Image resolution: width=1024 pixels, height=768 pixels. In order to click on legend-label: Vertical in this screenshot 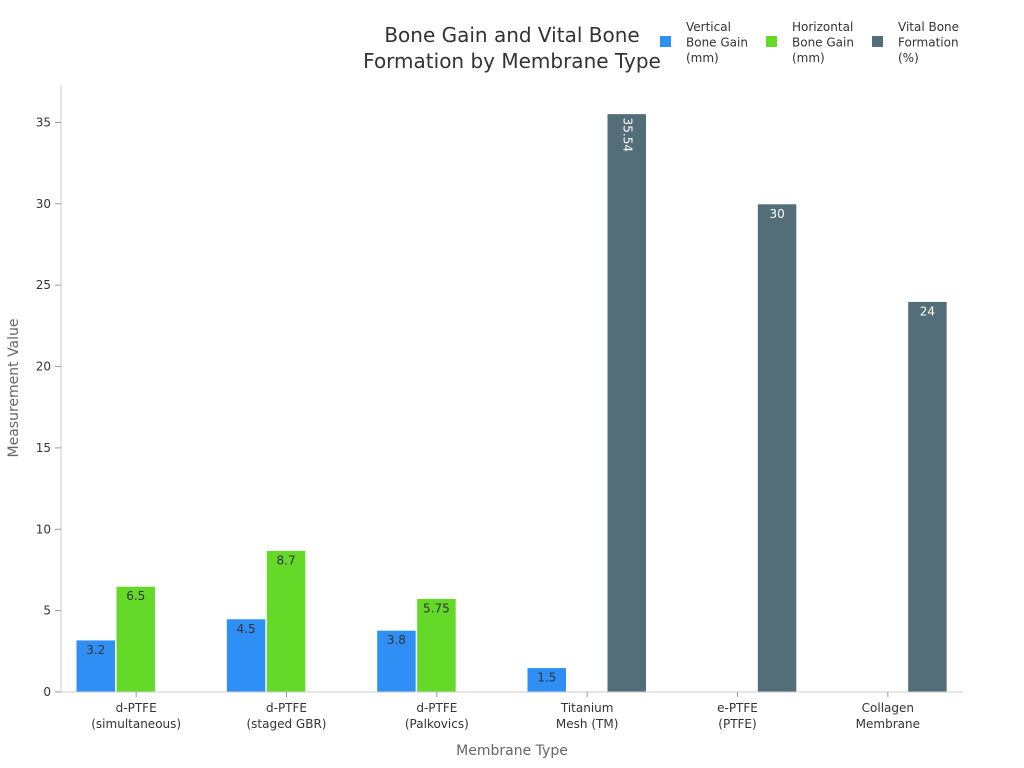, I will do `click(708, 27)`.